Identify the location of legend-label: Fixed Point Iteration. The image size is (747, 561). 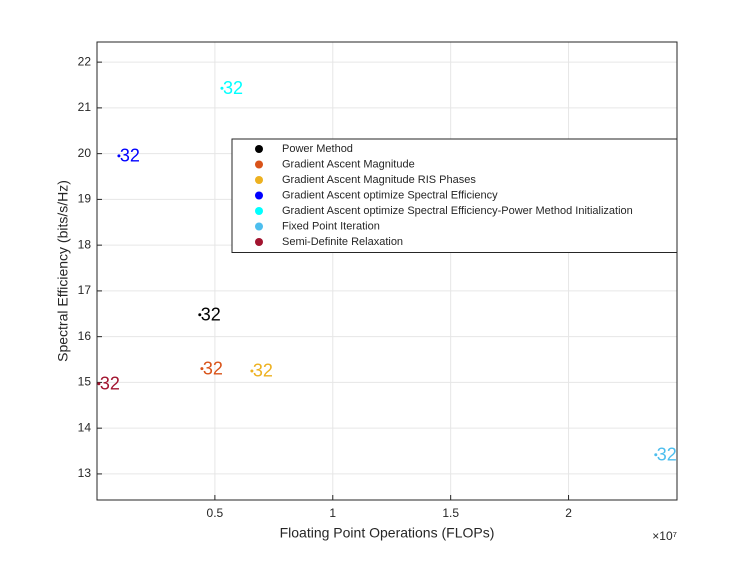
(331, 226).